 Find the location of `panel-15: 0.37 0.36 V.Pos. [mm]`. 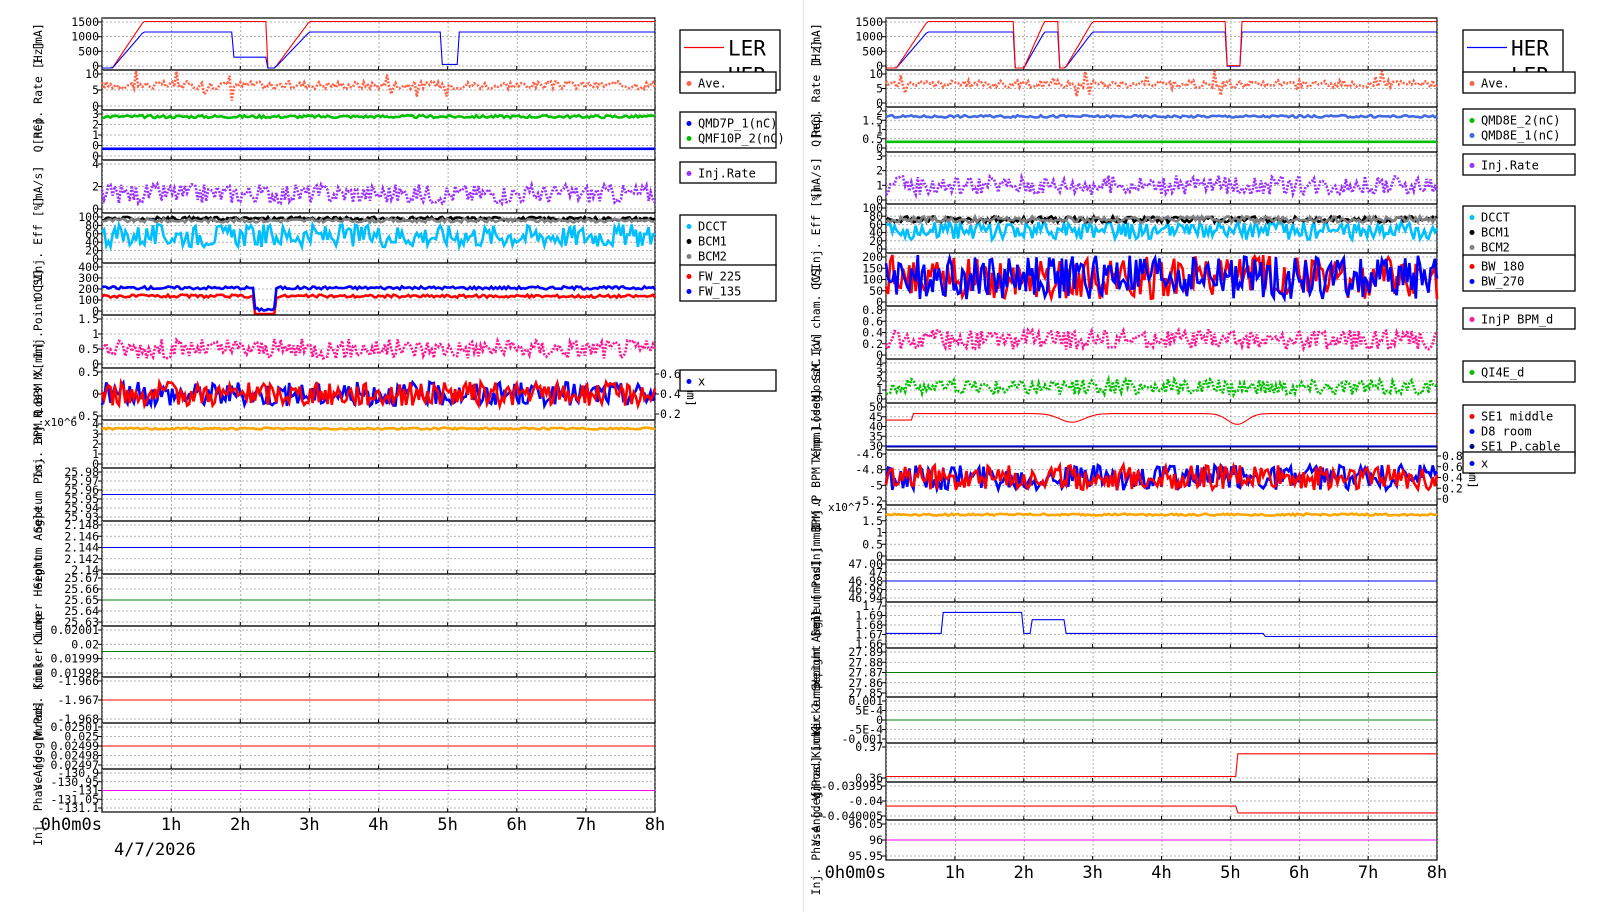

panel-15: 0.37 0.36 V.Pos. [mm] is located at coordinates (1123, 762).